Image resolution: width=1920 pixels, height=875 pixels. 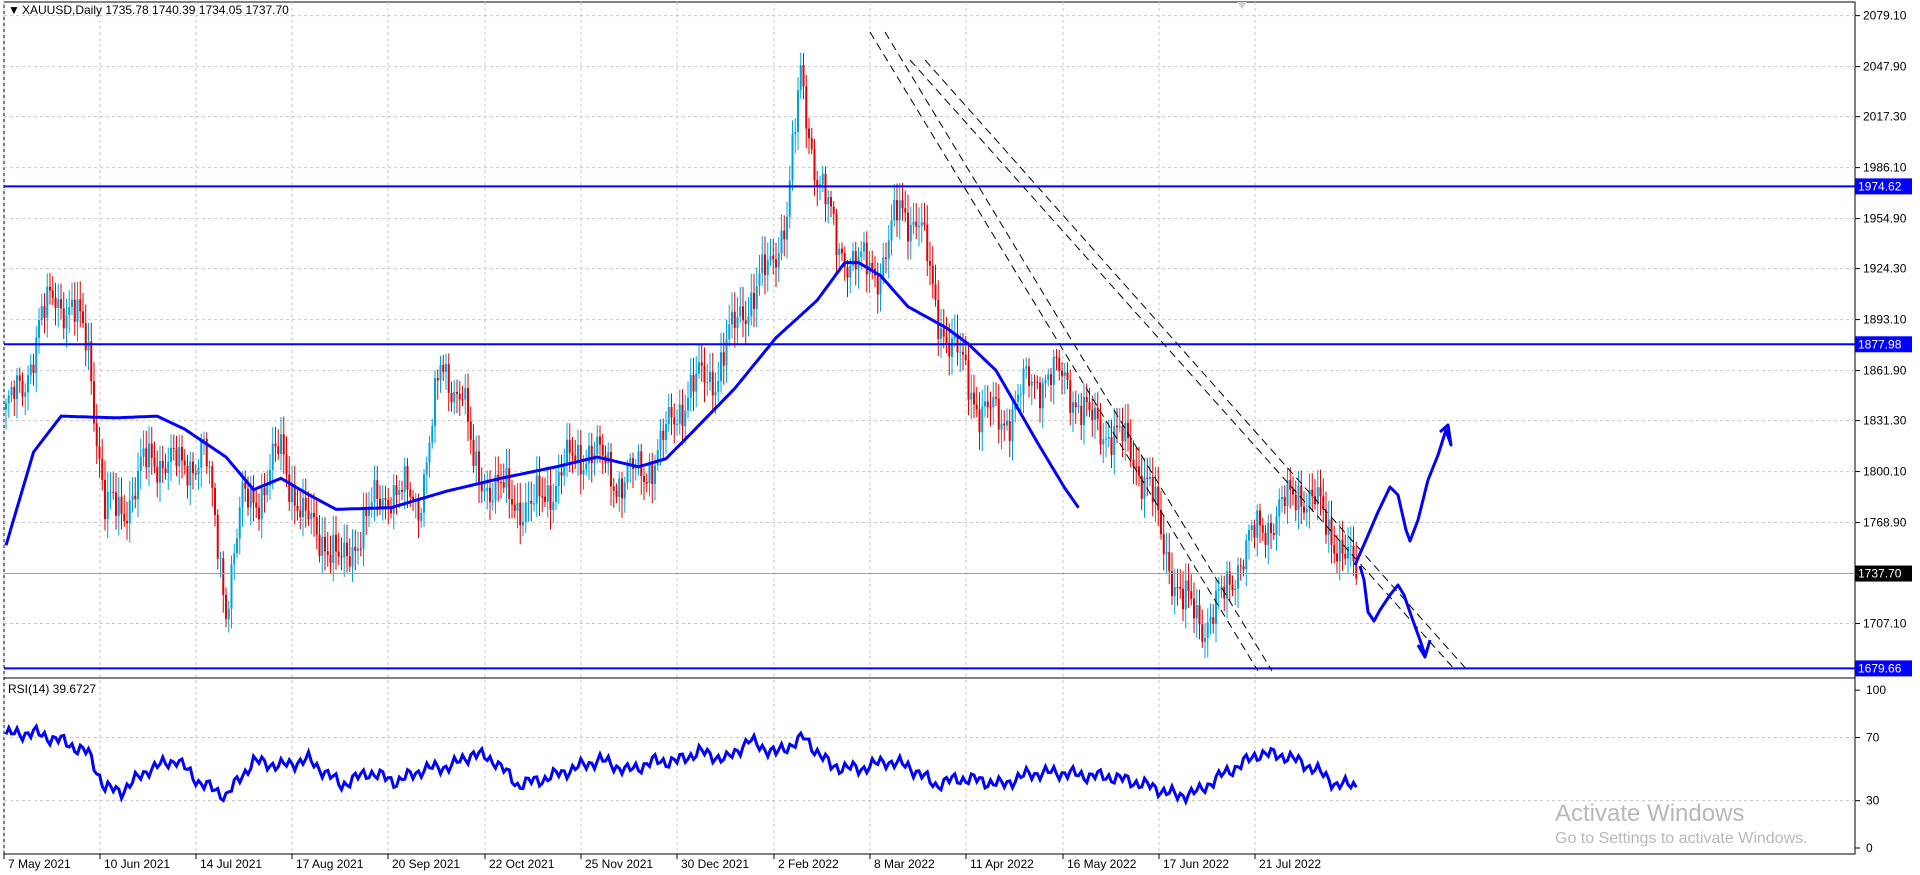 I want to click on watermark-subtitle: Go to Settings to activate Windows., so click(x=1681, y=838).